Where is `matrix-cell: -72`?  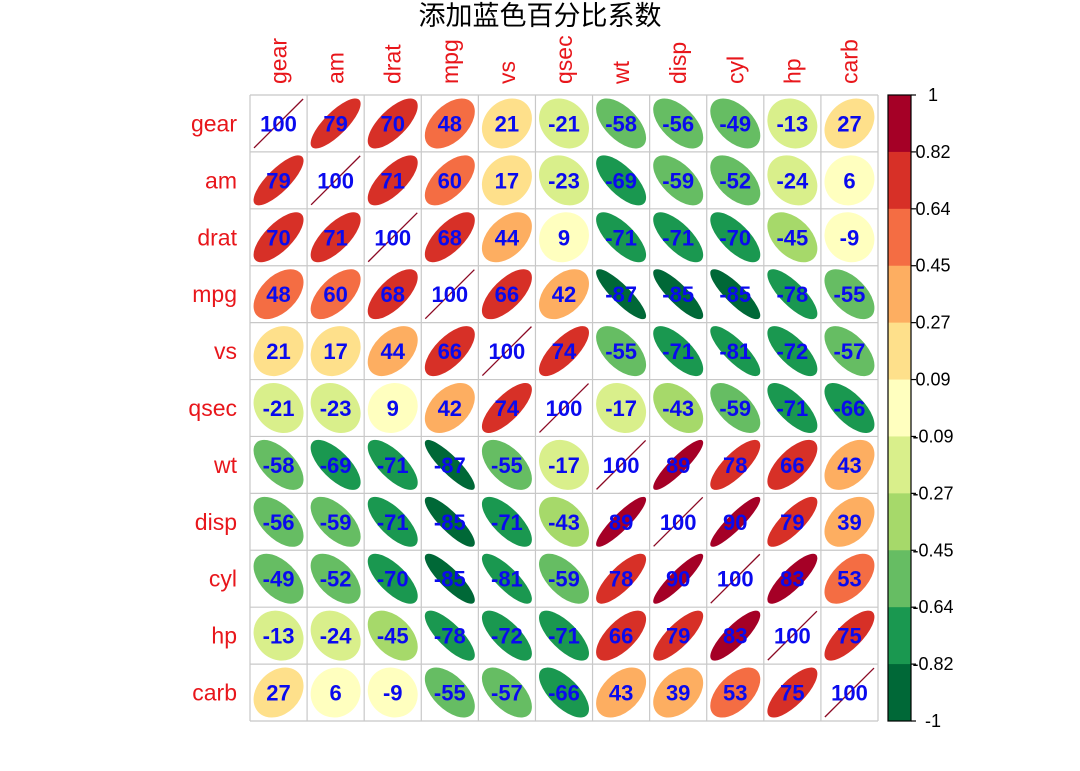 matrix-cell: -72 is located at coordinates (506, 635).